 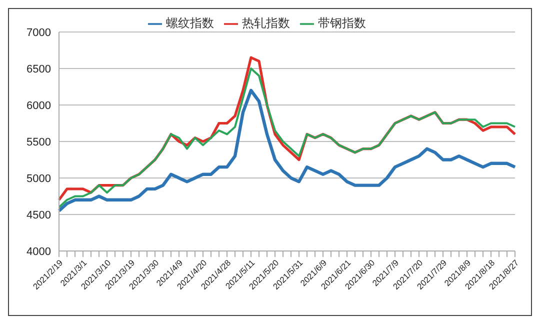 What do you see at coordinates (38, 252) in the screenshot?
I see `y-tick-label: 4000` at bounding box center [38, 252].